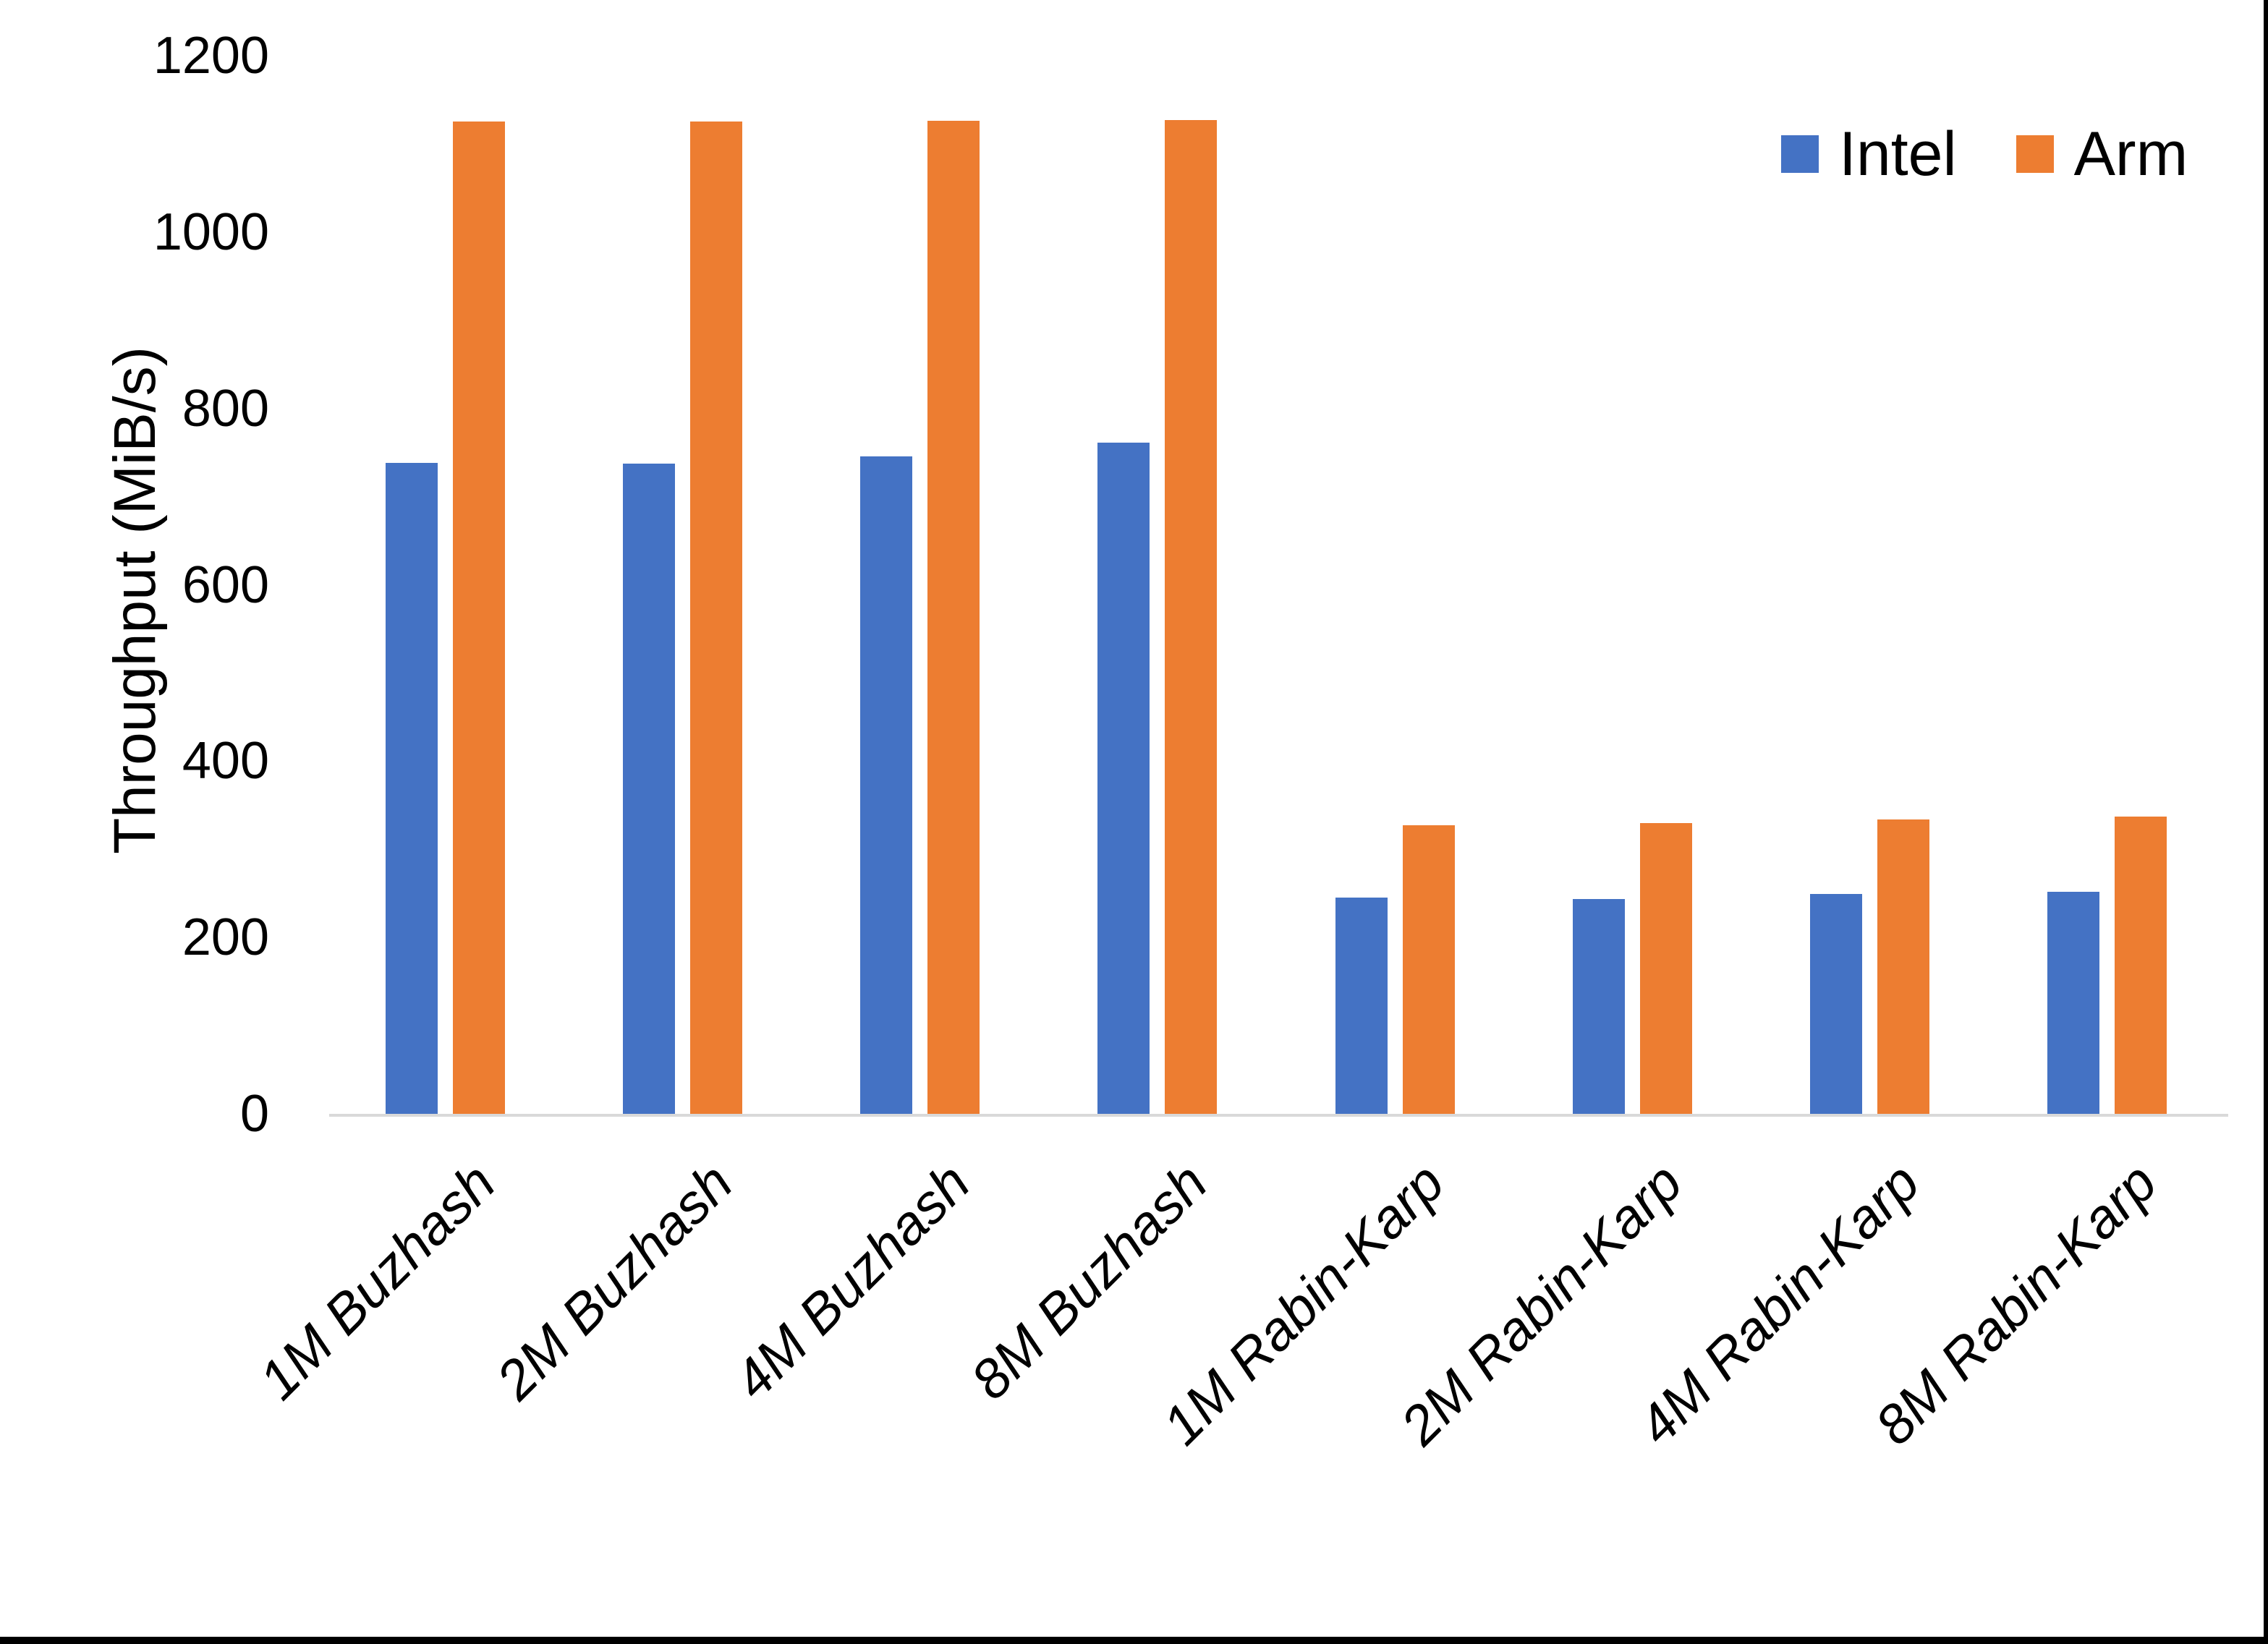 Image resolution: width=2268 pixels, height=1644 pixels. Describe the element at coordinates (377, 1281) in the screenshot. I see `x-category-label: 1M Buzhash` at that location.